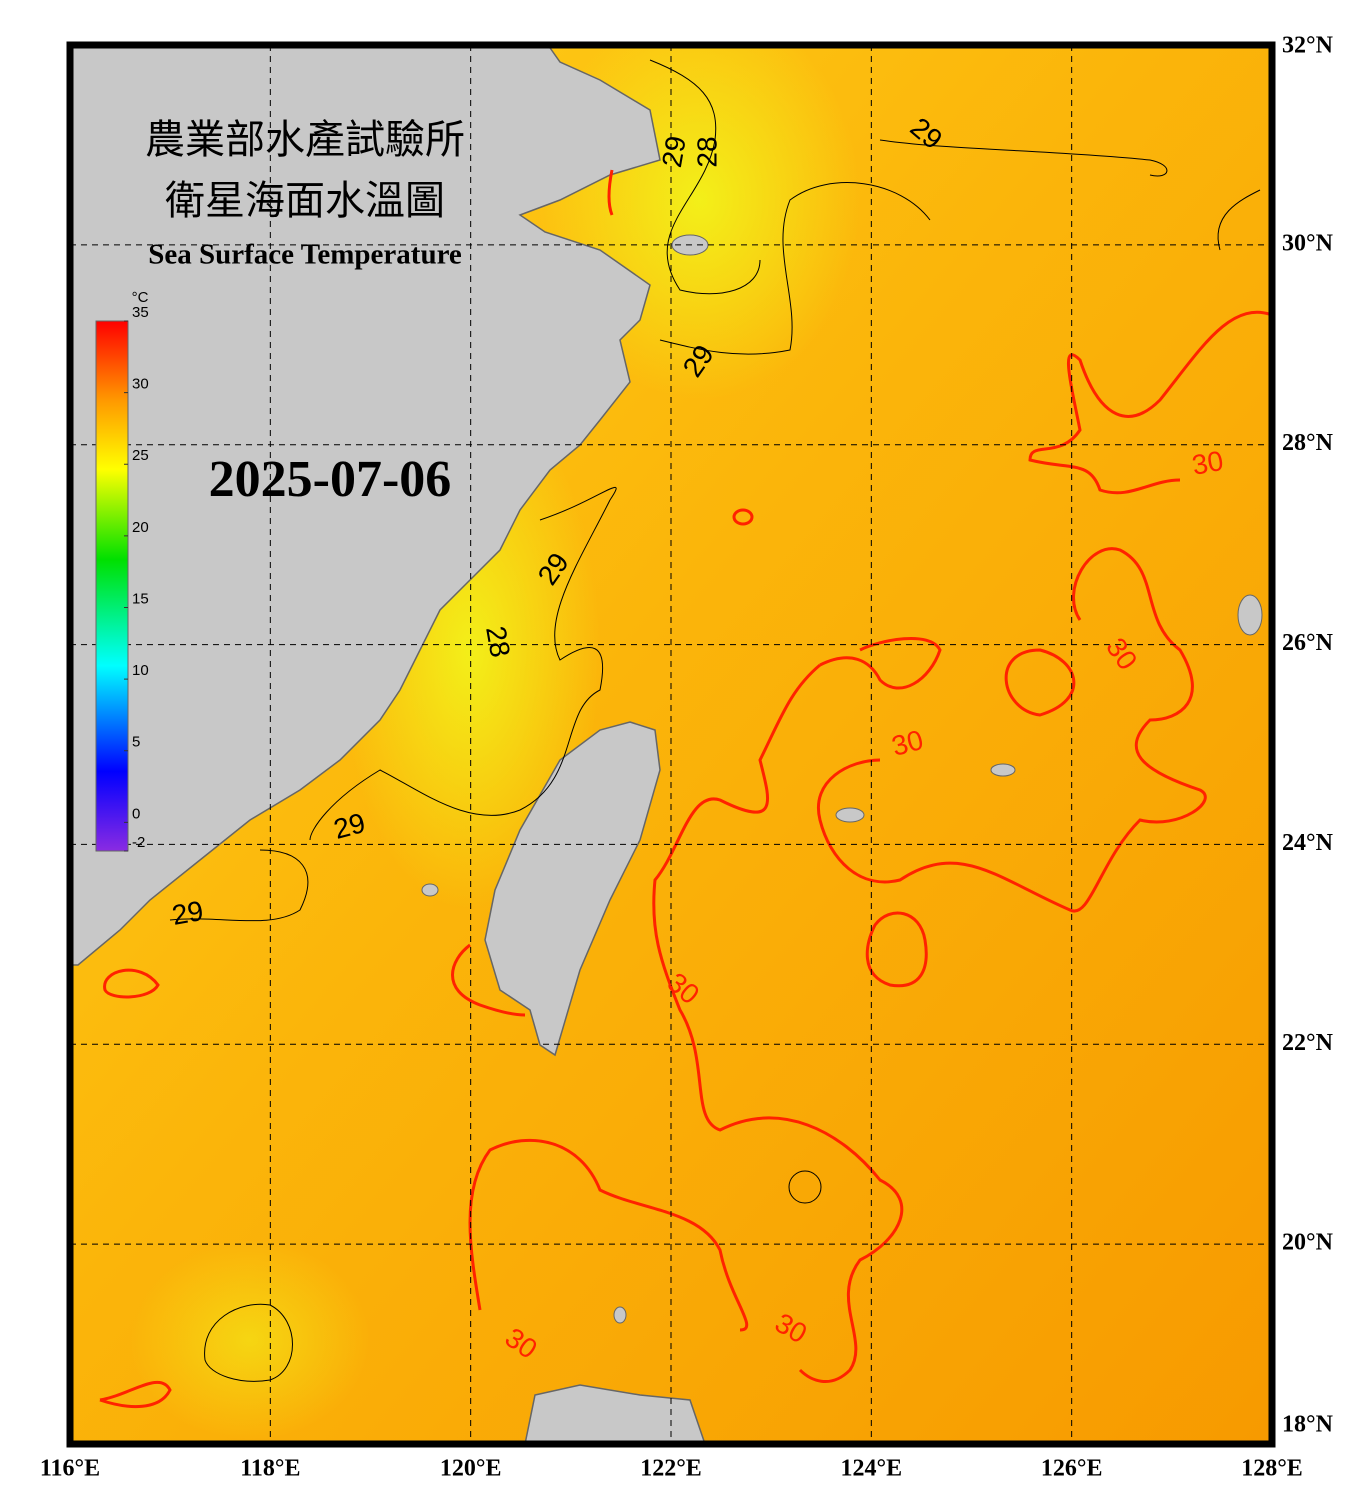 The image size is (1350, 1505). Describe the element at coordinates (140, 312) in the screenshot. I see `colorbar-tick-label: 35` at that location.